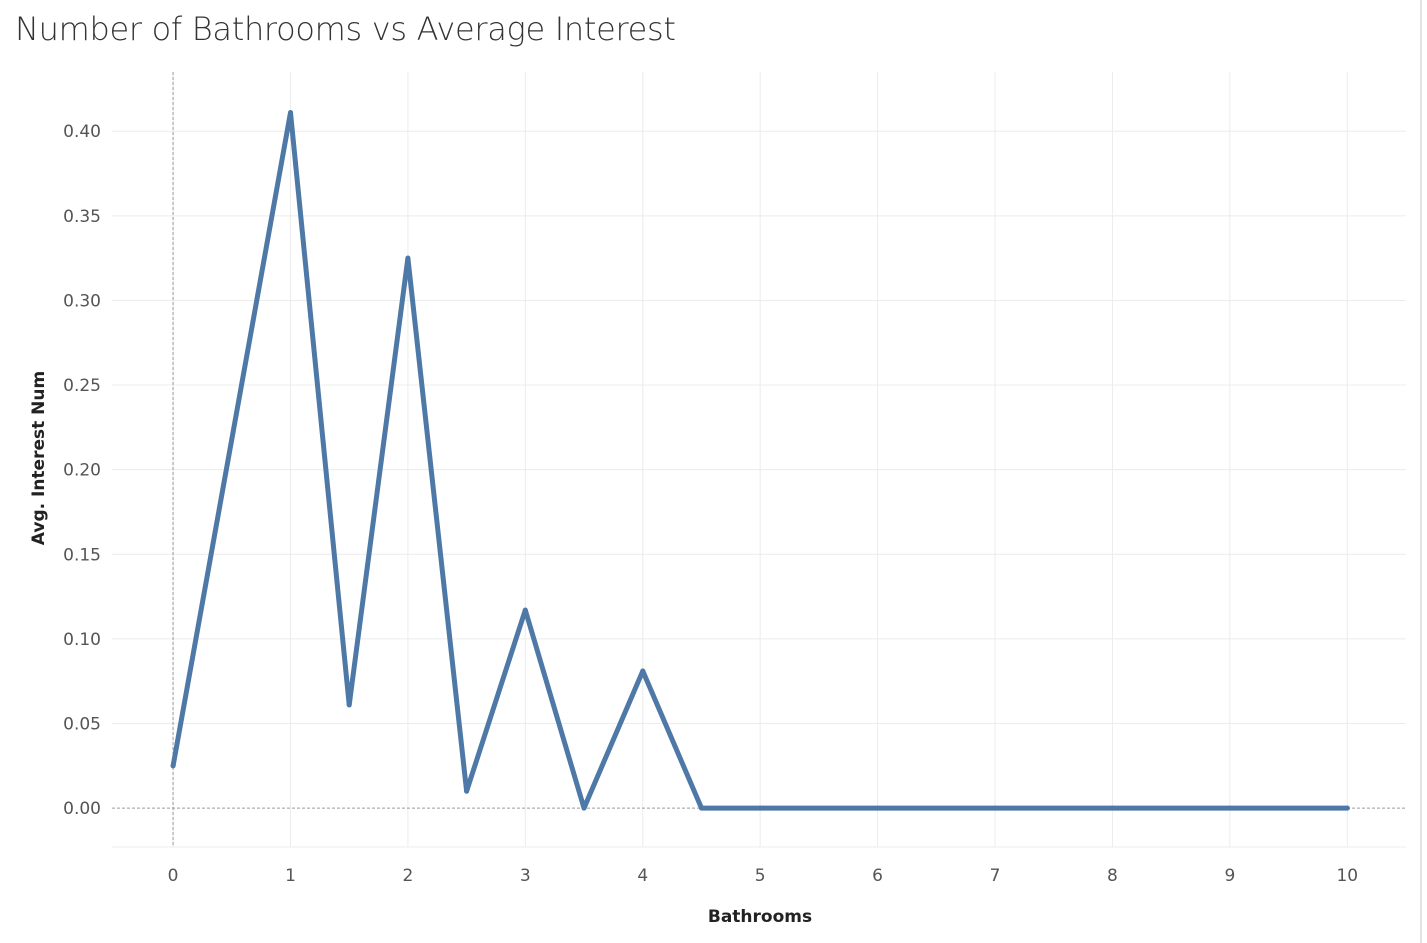 This screenshot has height=943, width=1427. Describe the element at coordinates (1347, 876) in the screenshot. I see `x-tick-label: 10` at that location.